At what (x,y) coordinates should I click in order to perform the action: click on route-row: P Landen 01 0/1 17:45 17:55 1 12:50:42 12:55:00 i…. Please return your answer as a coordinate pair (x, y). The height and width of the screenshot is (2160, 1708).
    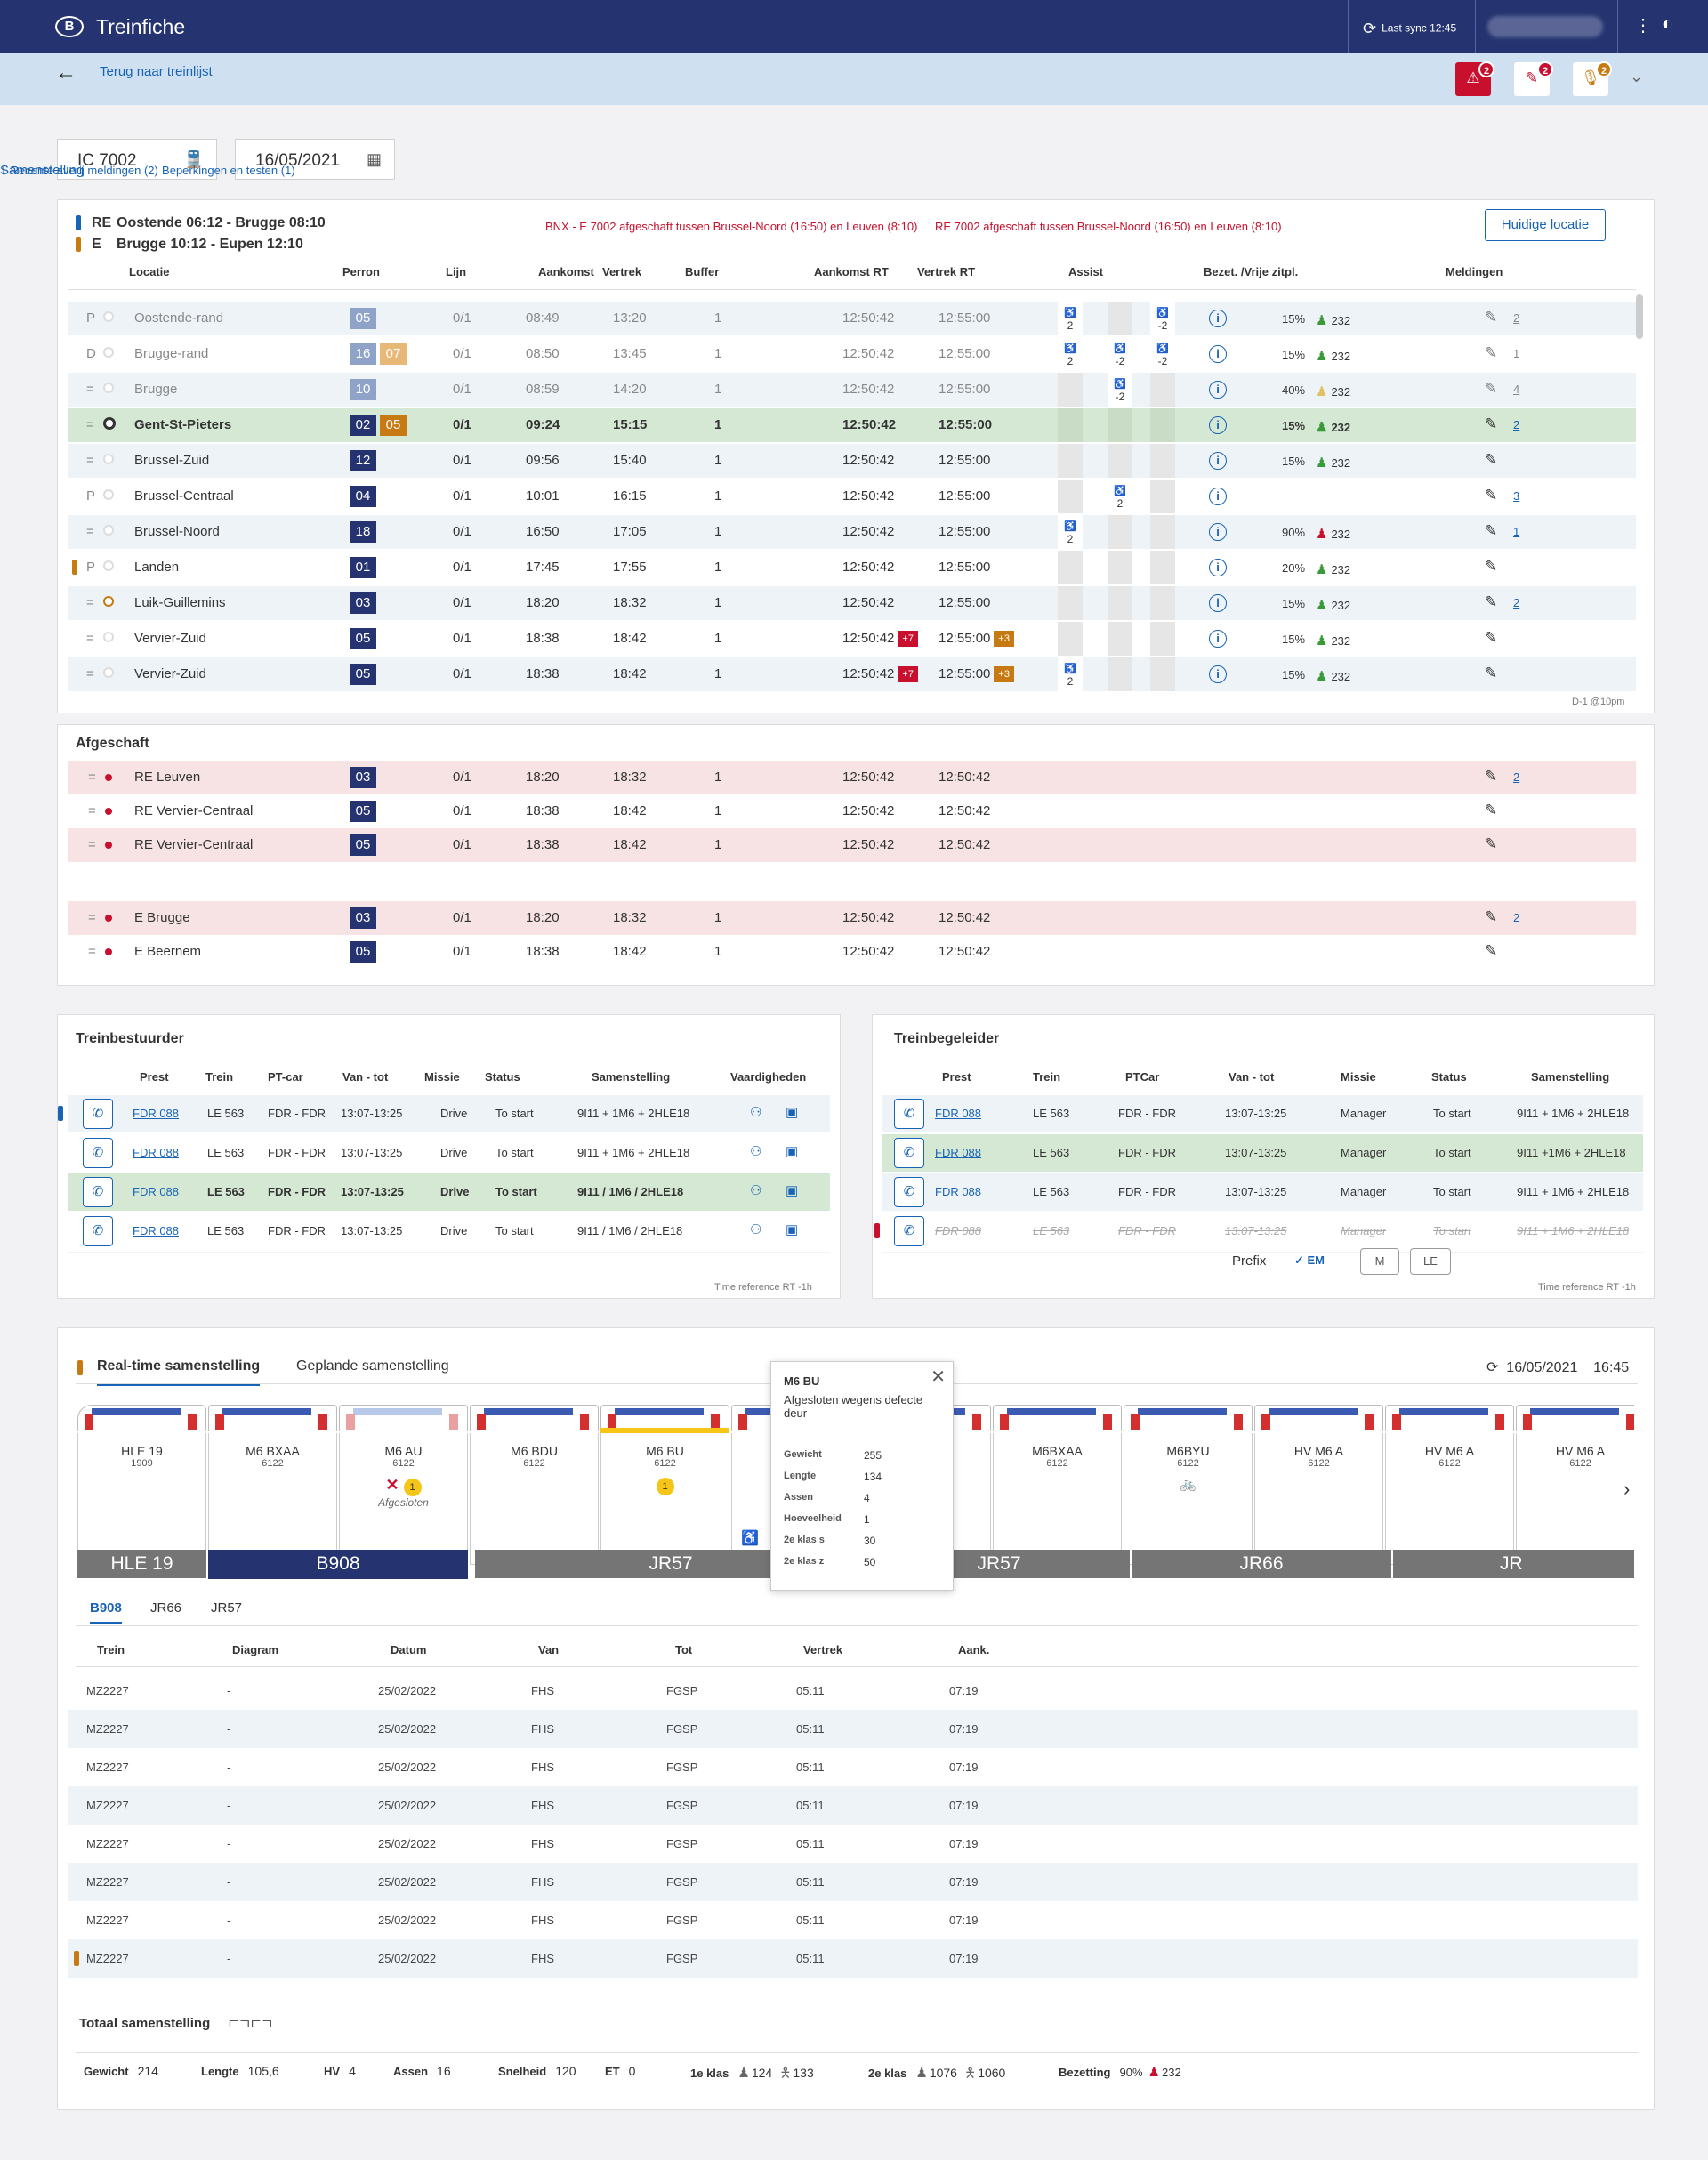
    Looking at the image, I should click on (852, 567).